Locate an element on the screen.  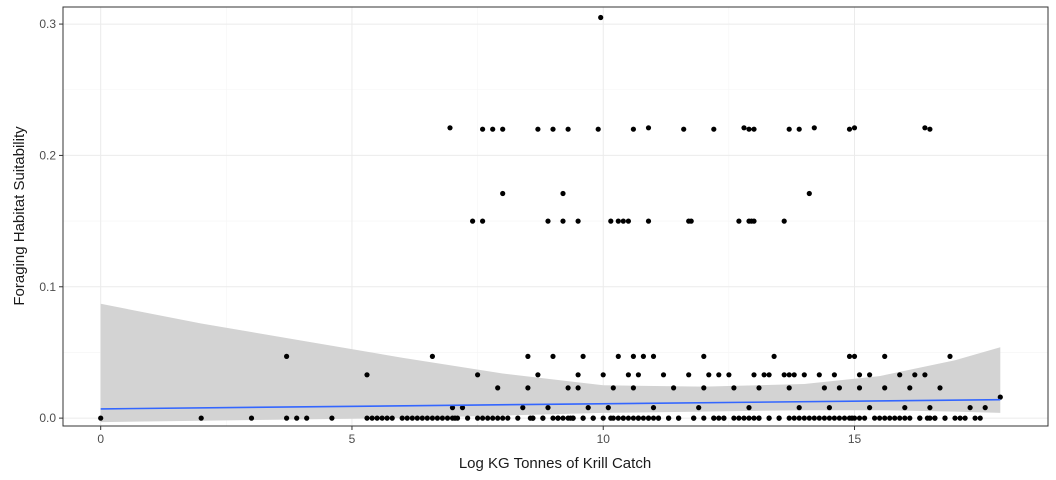
y-axis-title: Foraging Habitat Suitability is located at coordinates (19, 216).